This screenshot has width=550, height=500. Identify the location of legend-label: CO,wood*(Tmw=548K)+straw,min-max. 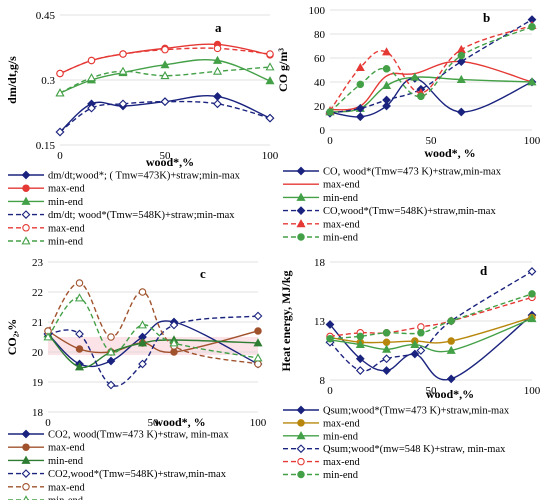
(409, 211).